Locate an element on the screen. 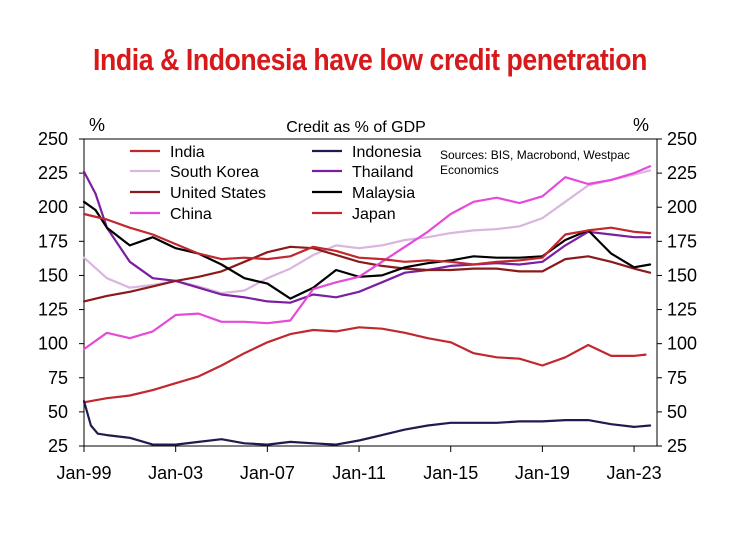  legend-label-japan: Japan is located at coordinates (374, 214).